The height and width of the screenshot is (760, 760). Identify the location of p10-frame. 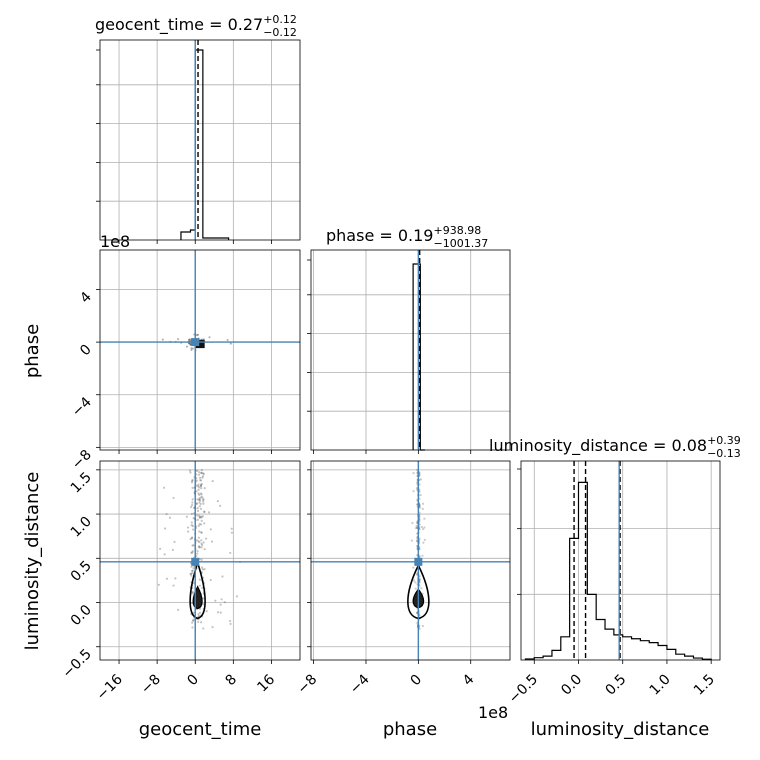
(200, 350).